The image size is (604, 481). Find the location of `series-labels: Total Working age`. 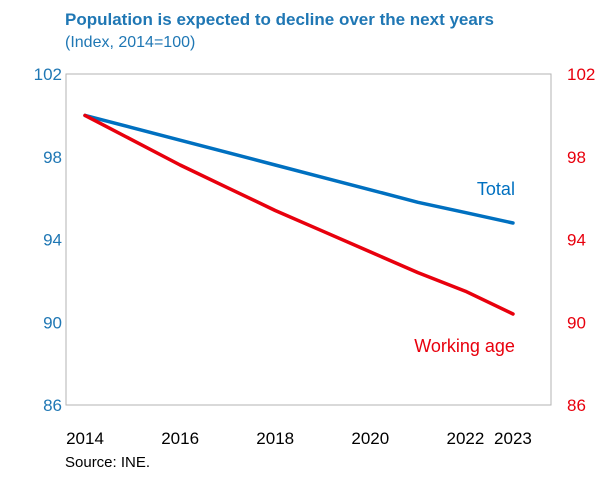

series-labels: Total Working age is located at coordinates (464, 267).